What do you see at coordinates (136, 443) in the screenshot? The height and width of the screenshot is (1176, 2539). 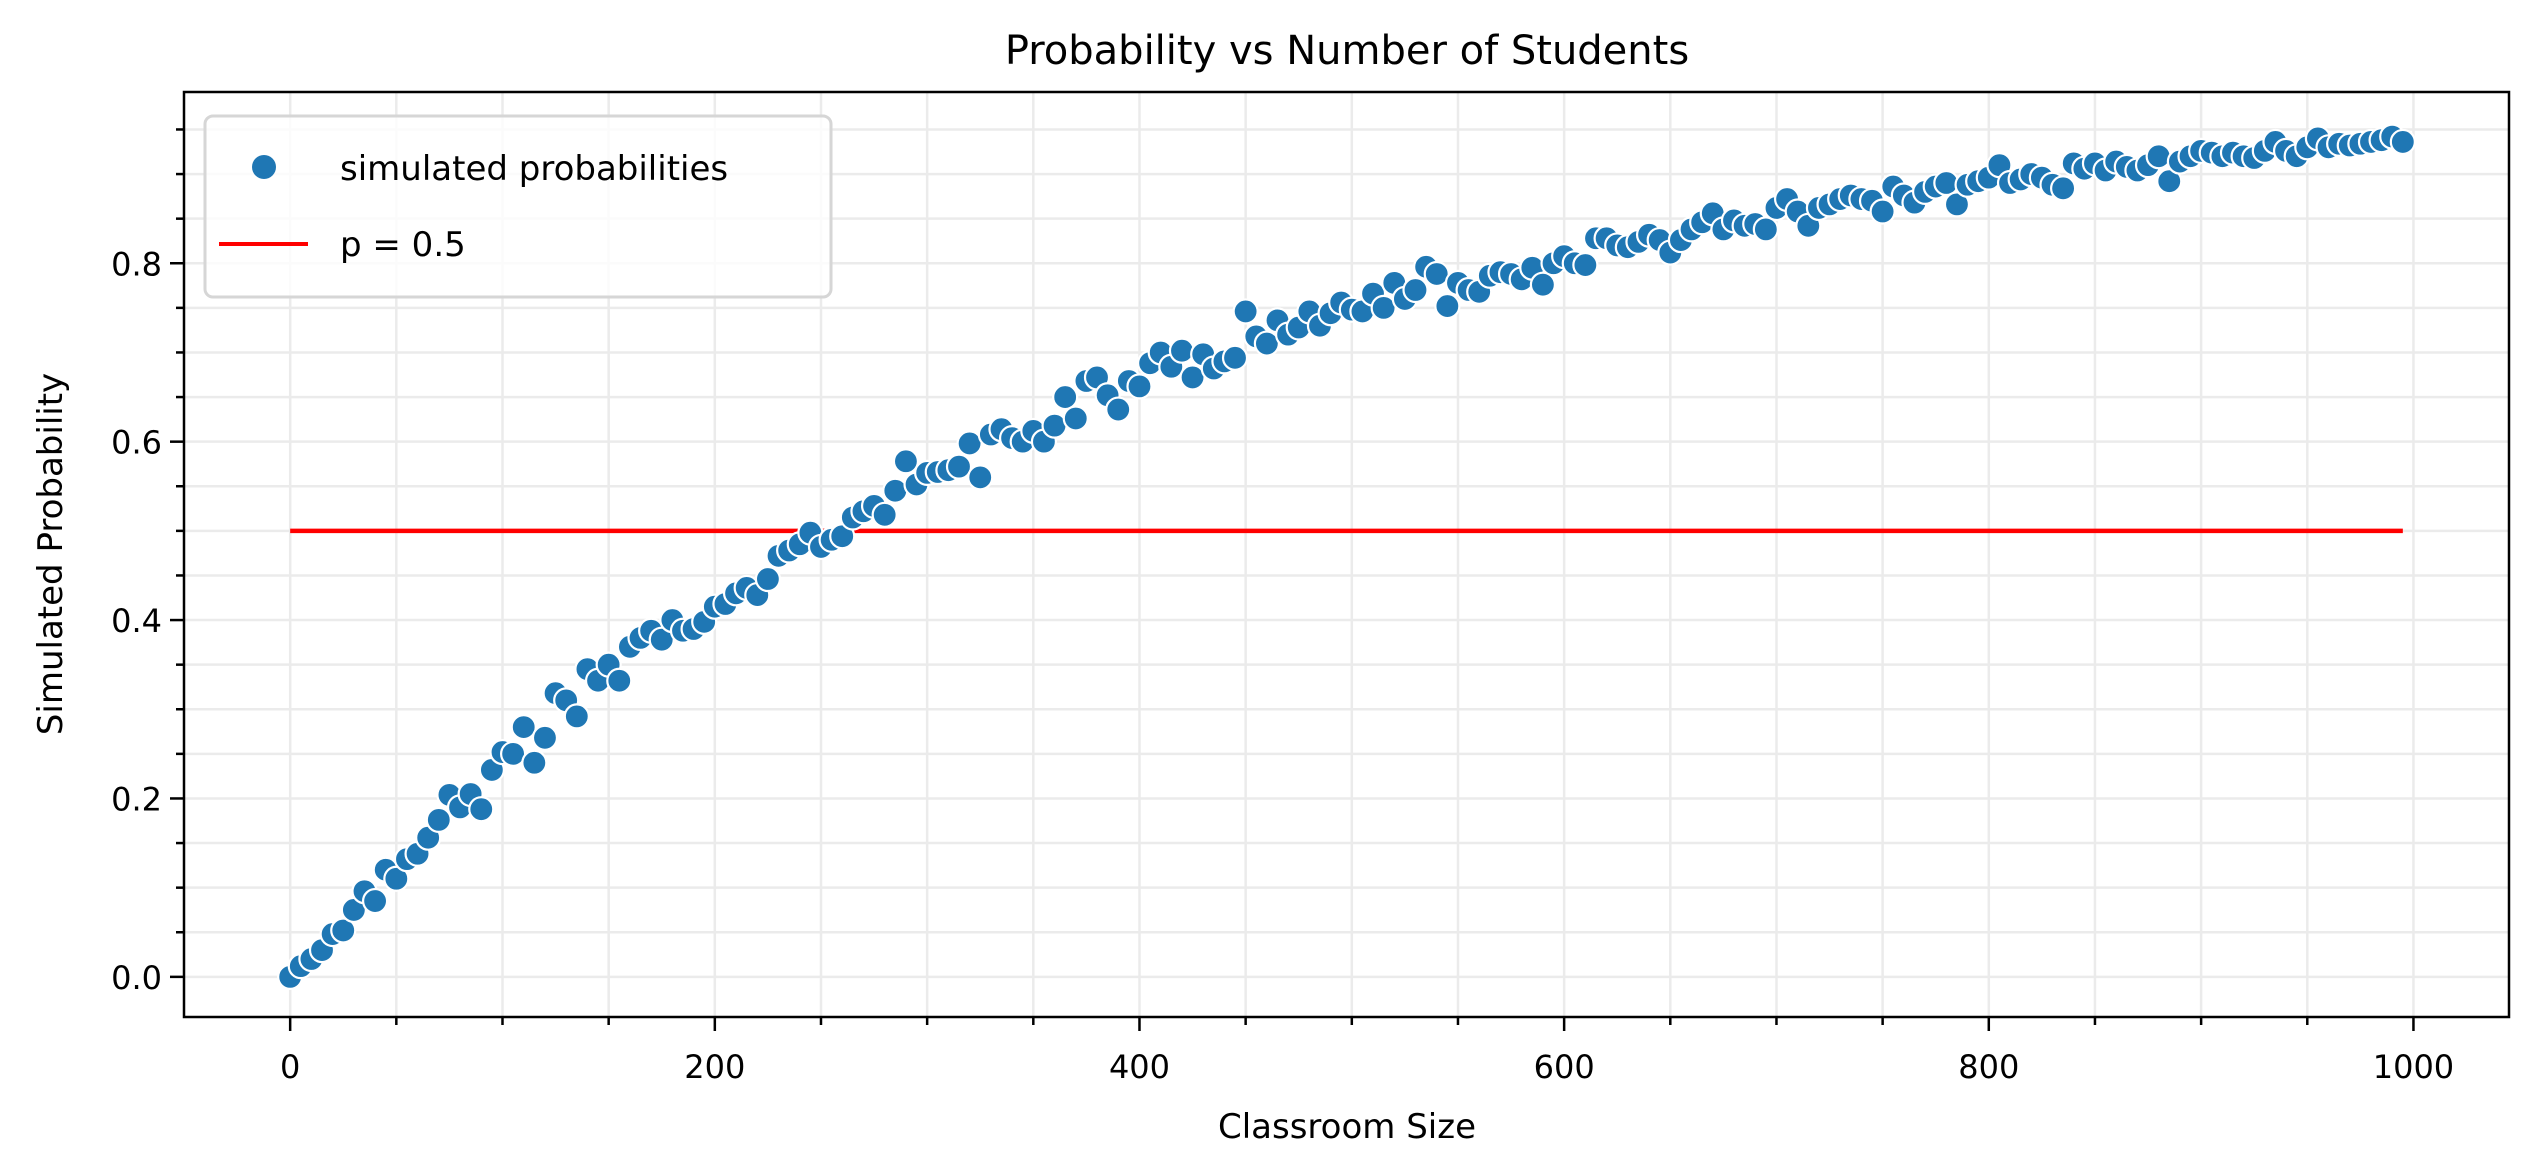 I see `y-tick-label: 0.6` at bounding box center [136, 443].